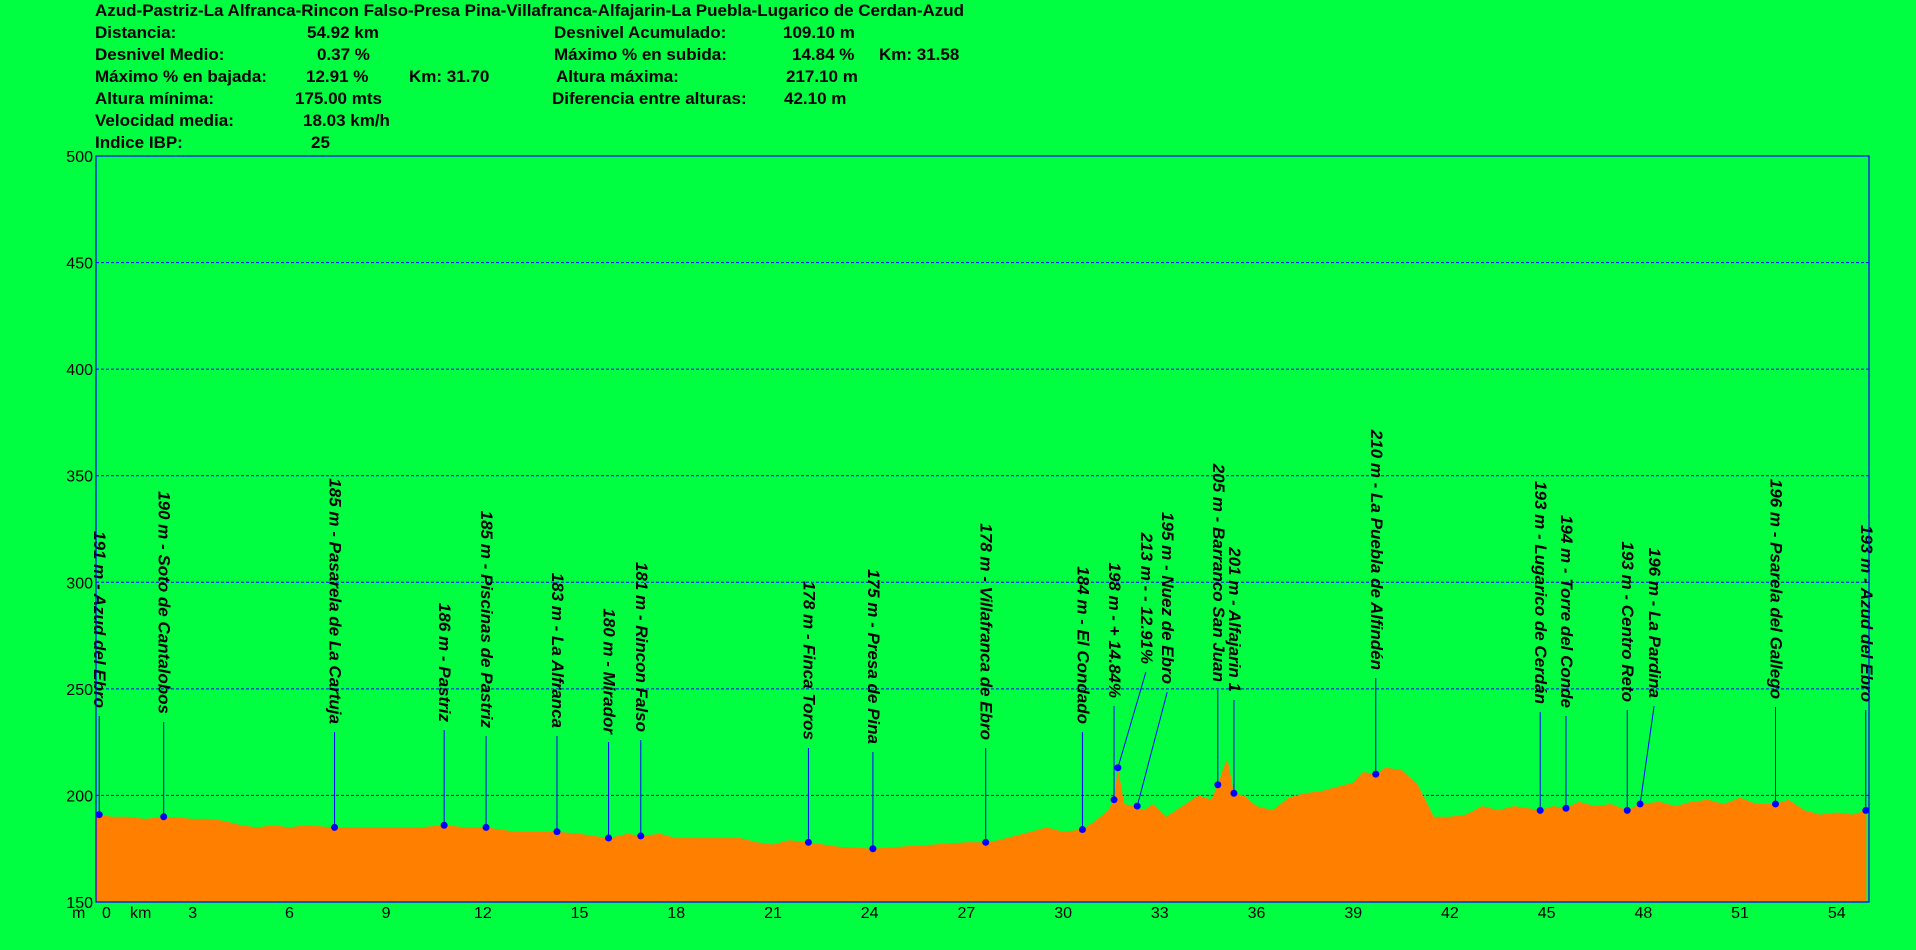 Image resolution: width=1916 pixels, height=950 pixels. Describe the element at coordinates (1643, 913) in the screenshot. I see `x-tick-label: 48` at that location.